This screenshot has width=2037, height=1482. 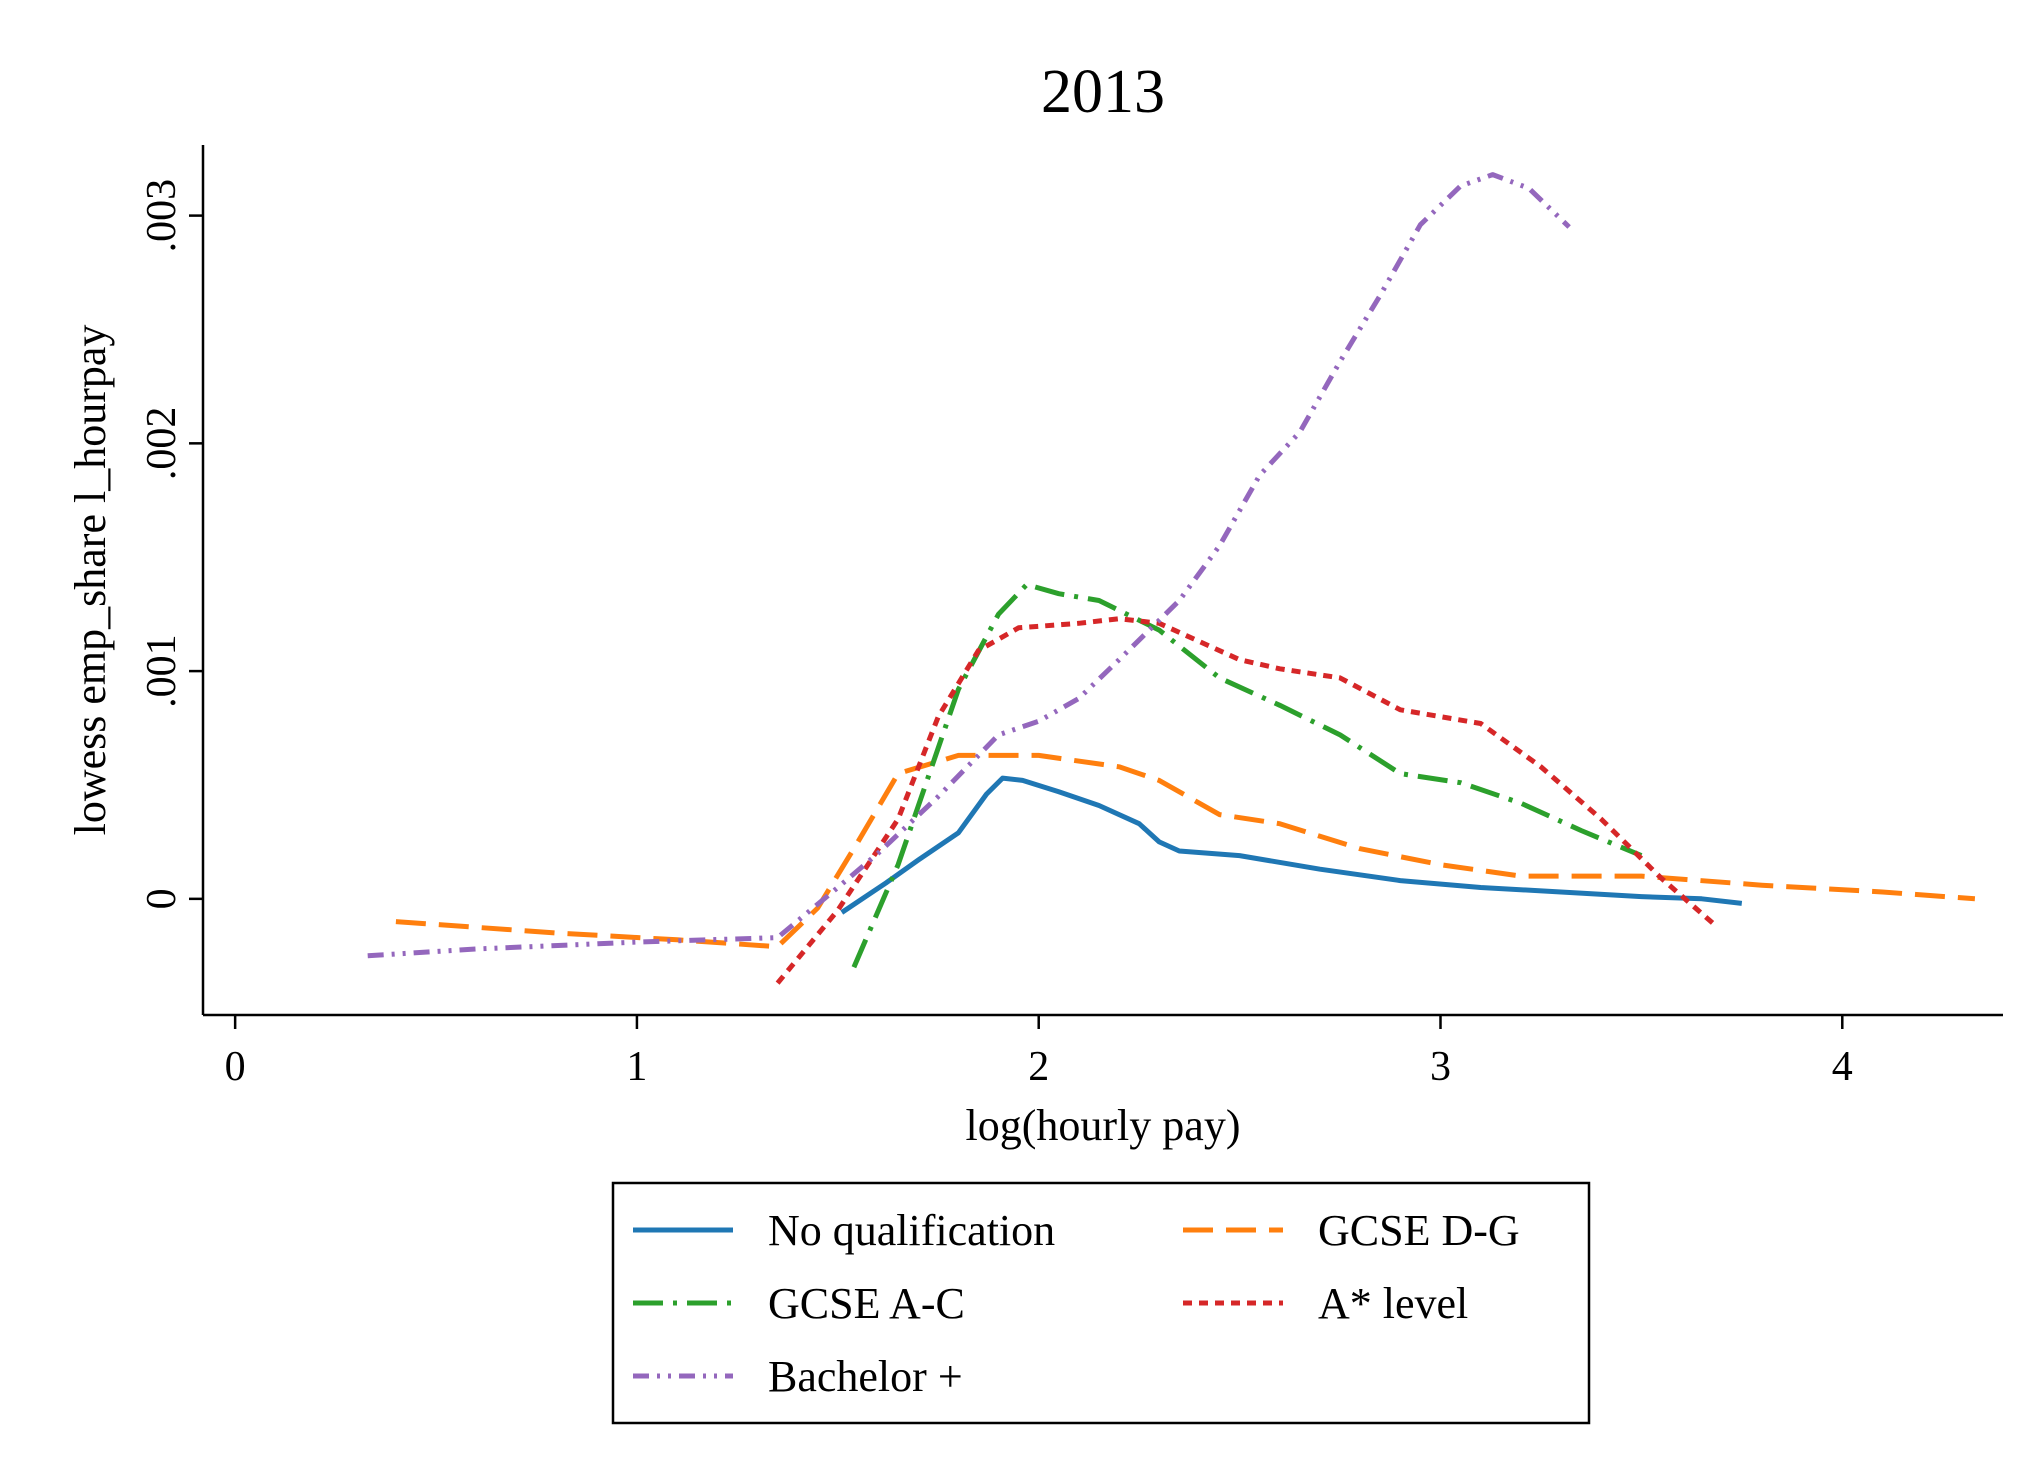 I want to click on x-tick-label: 1, so click(x=636, y=1067).